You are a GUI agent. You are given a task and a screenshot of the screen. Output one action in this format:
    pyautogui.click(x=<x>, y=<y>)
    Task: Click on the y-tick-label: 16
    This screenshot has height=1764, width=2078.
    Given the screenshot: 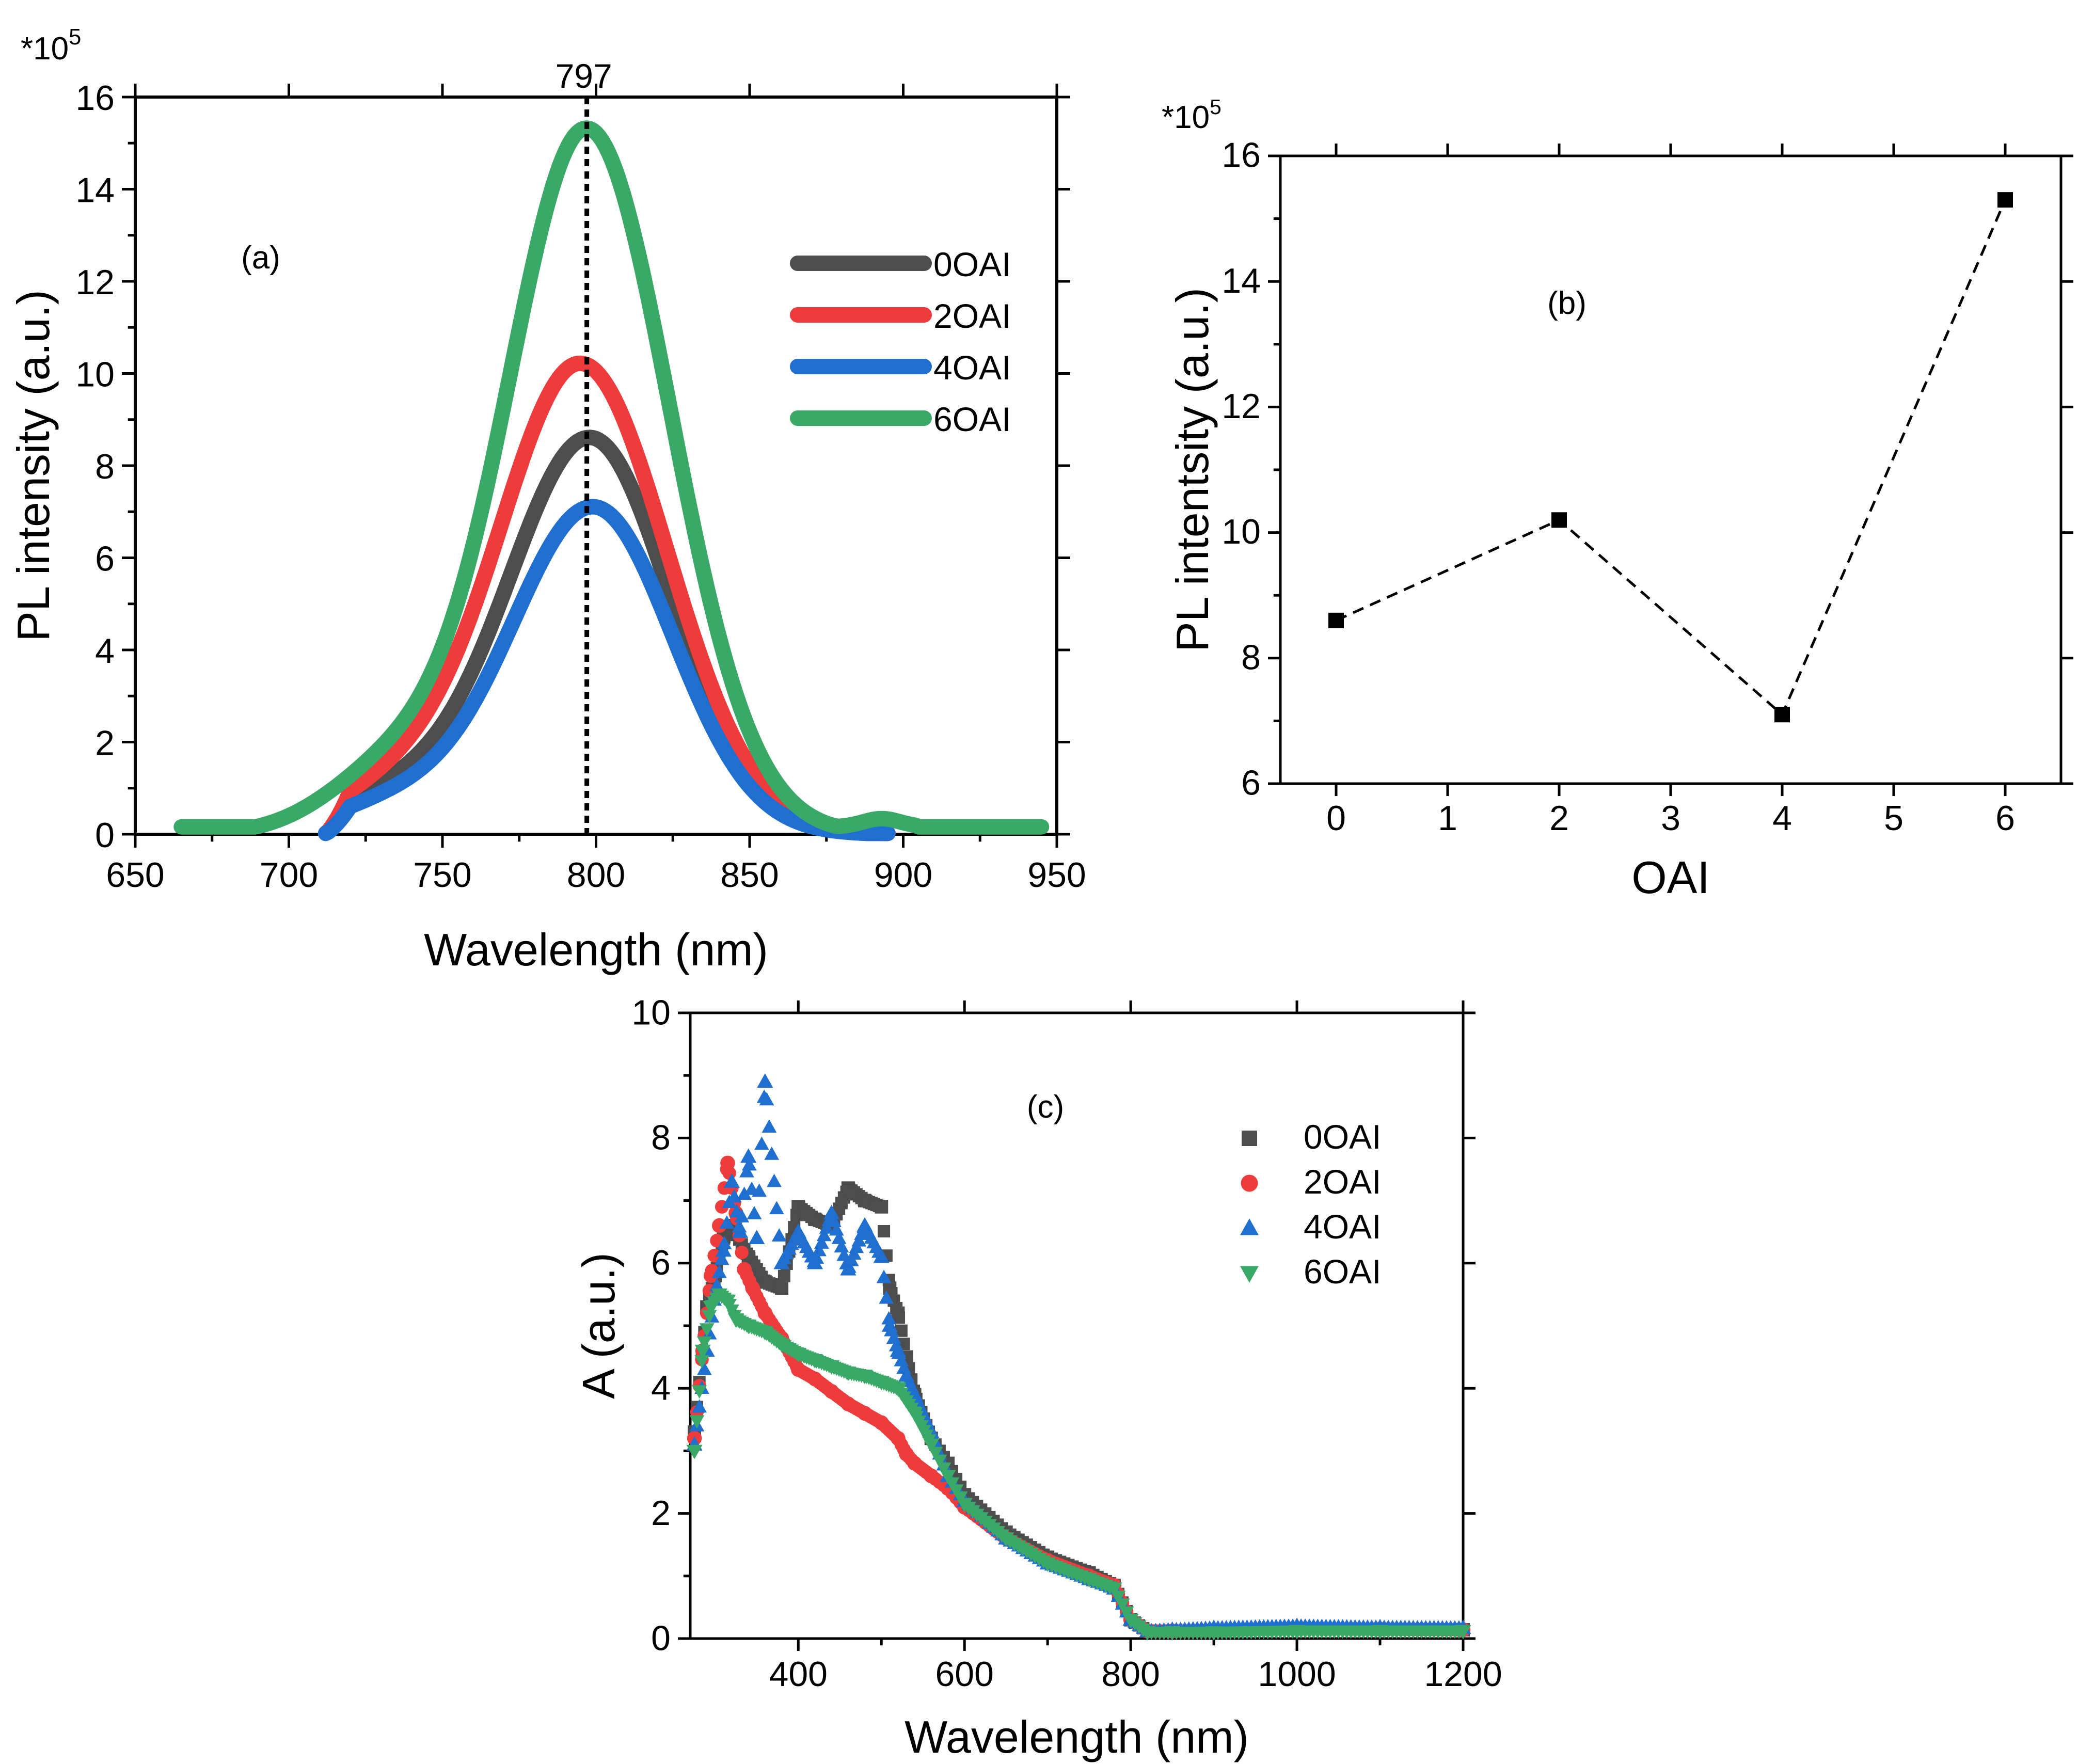 What is the action you would take?
    pyautogui.click(x=1241, y=155)
    